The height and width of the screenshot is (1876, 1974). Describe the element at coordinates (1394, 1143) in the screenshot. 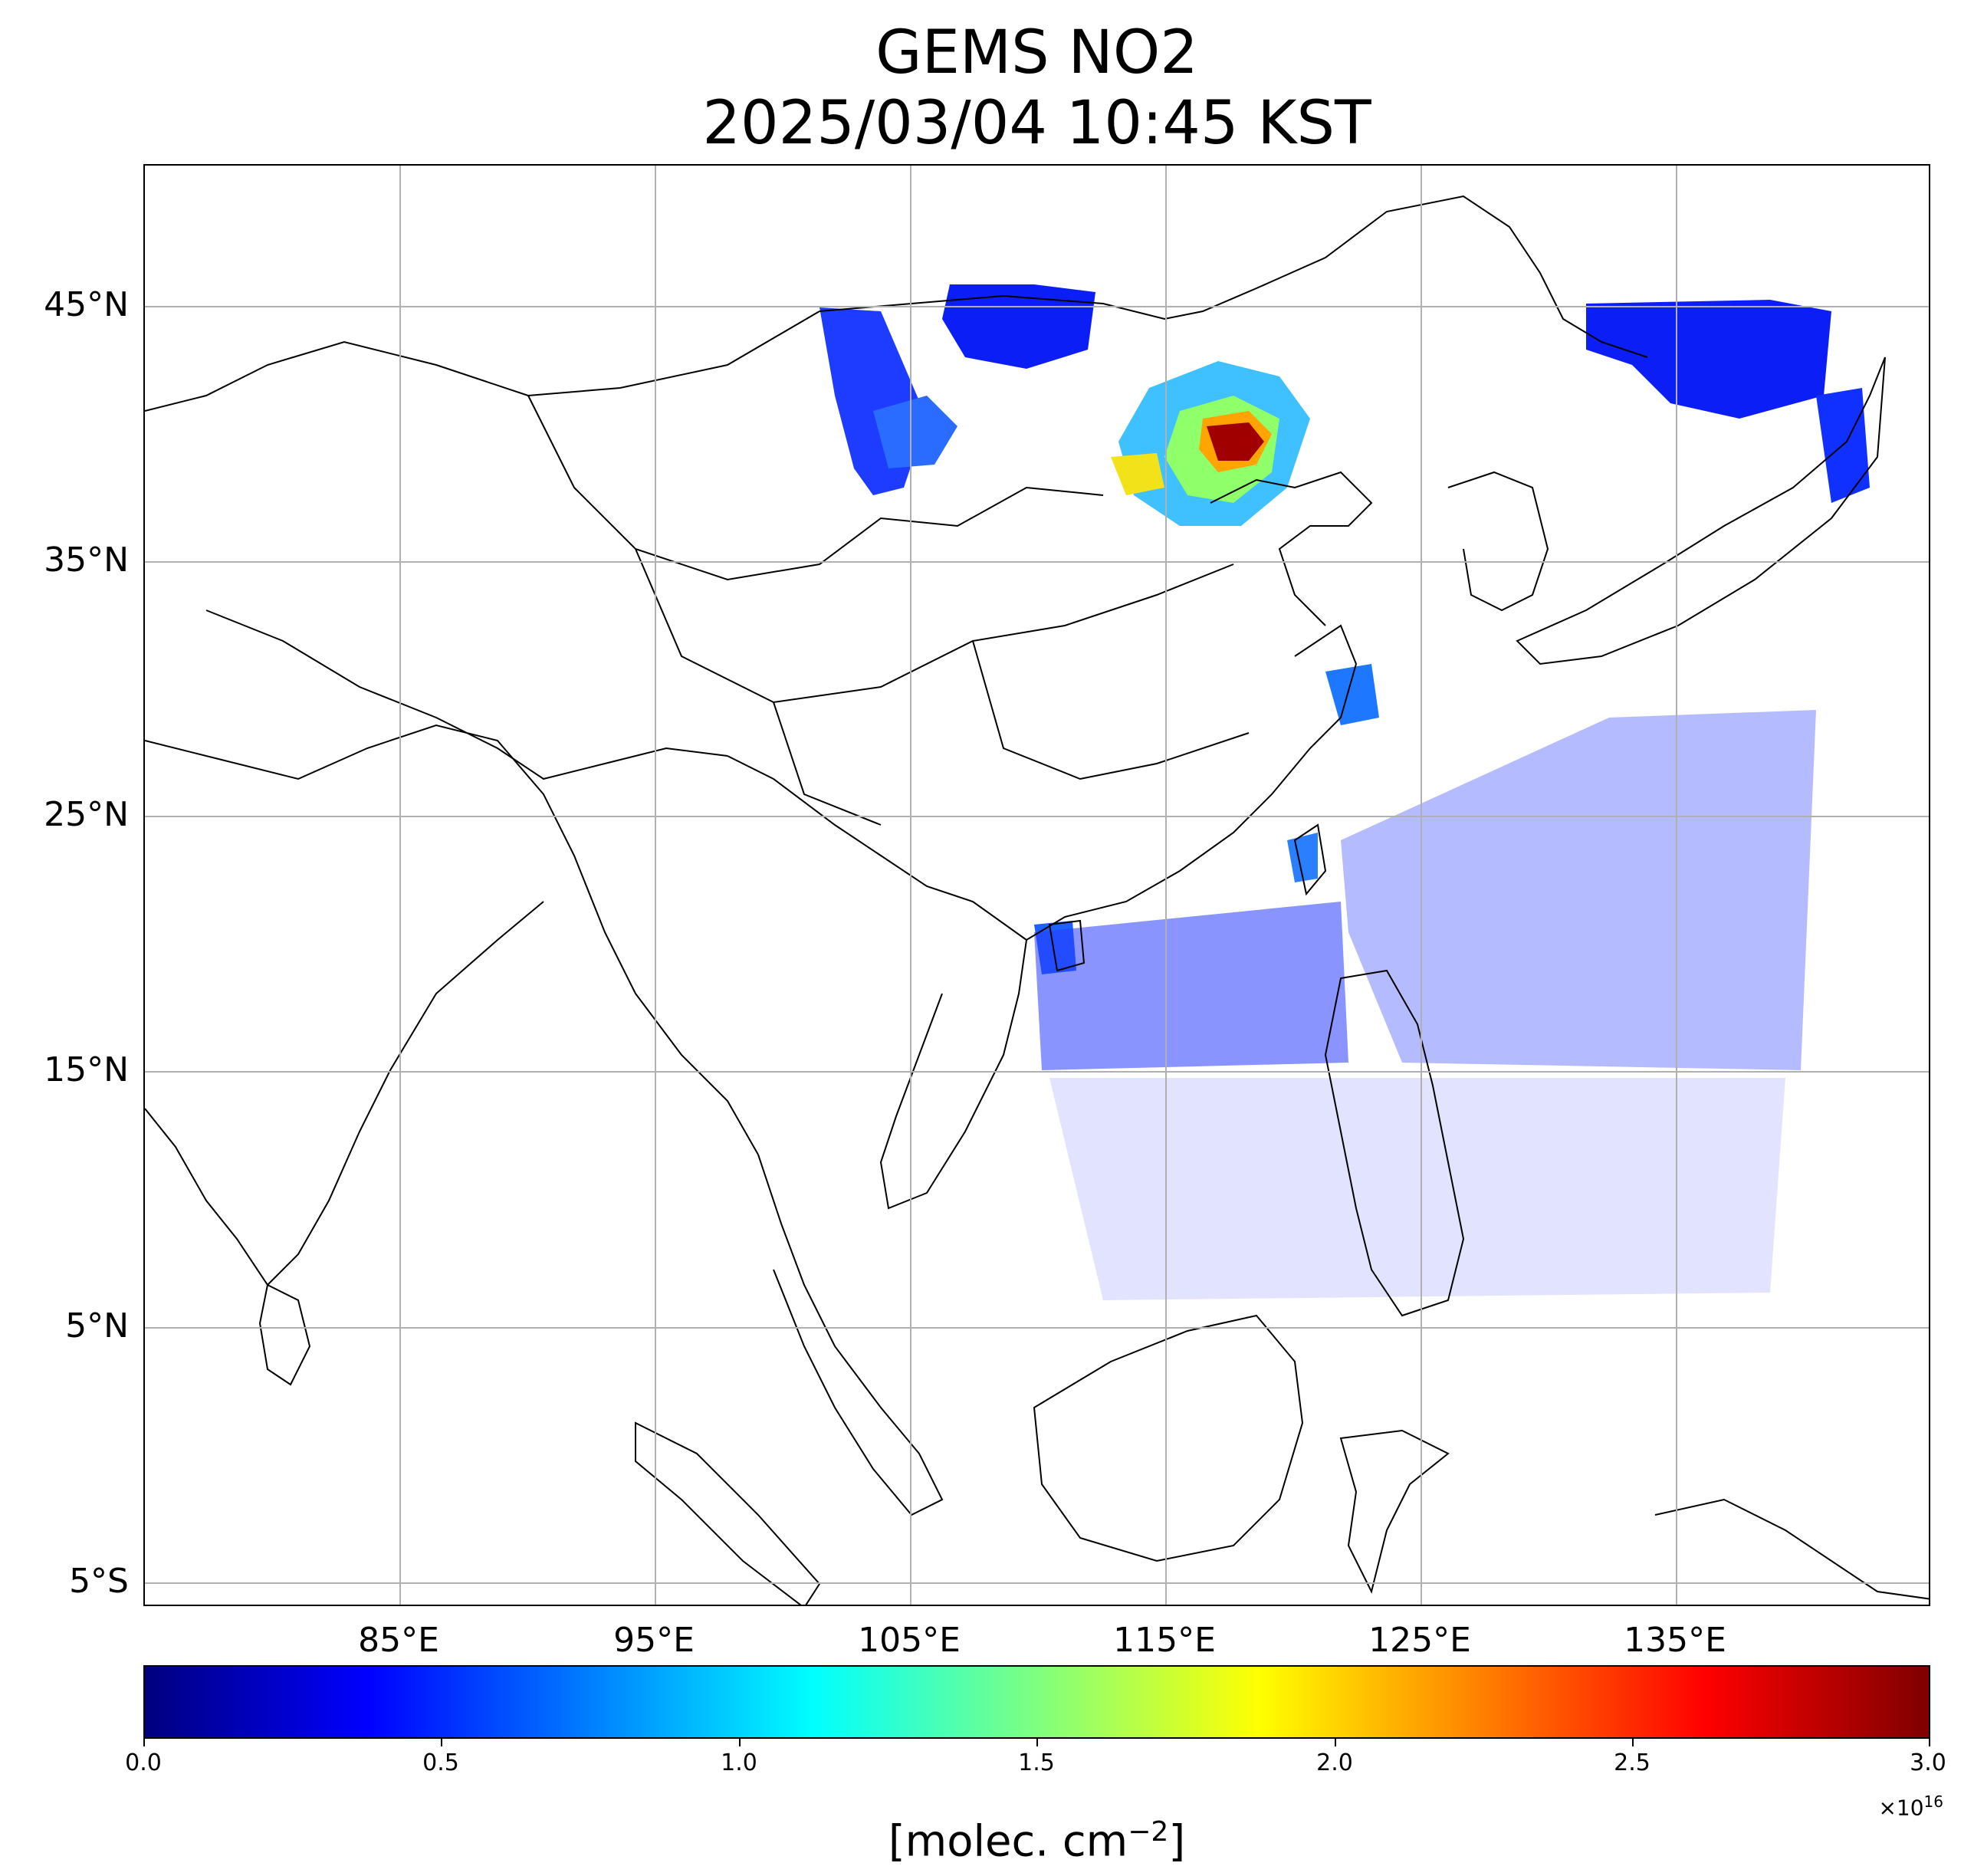

I see `coastline-philippines` at that location.